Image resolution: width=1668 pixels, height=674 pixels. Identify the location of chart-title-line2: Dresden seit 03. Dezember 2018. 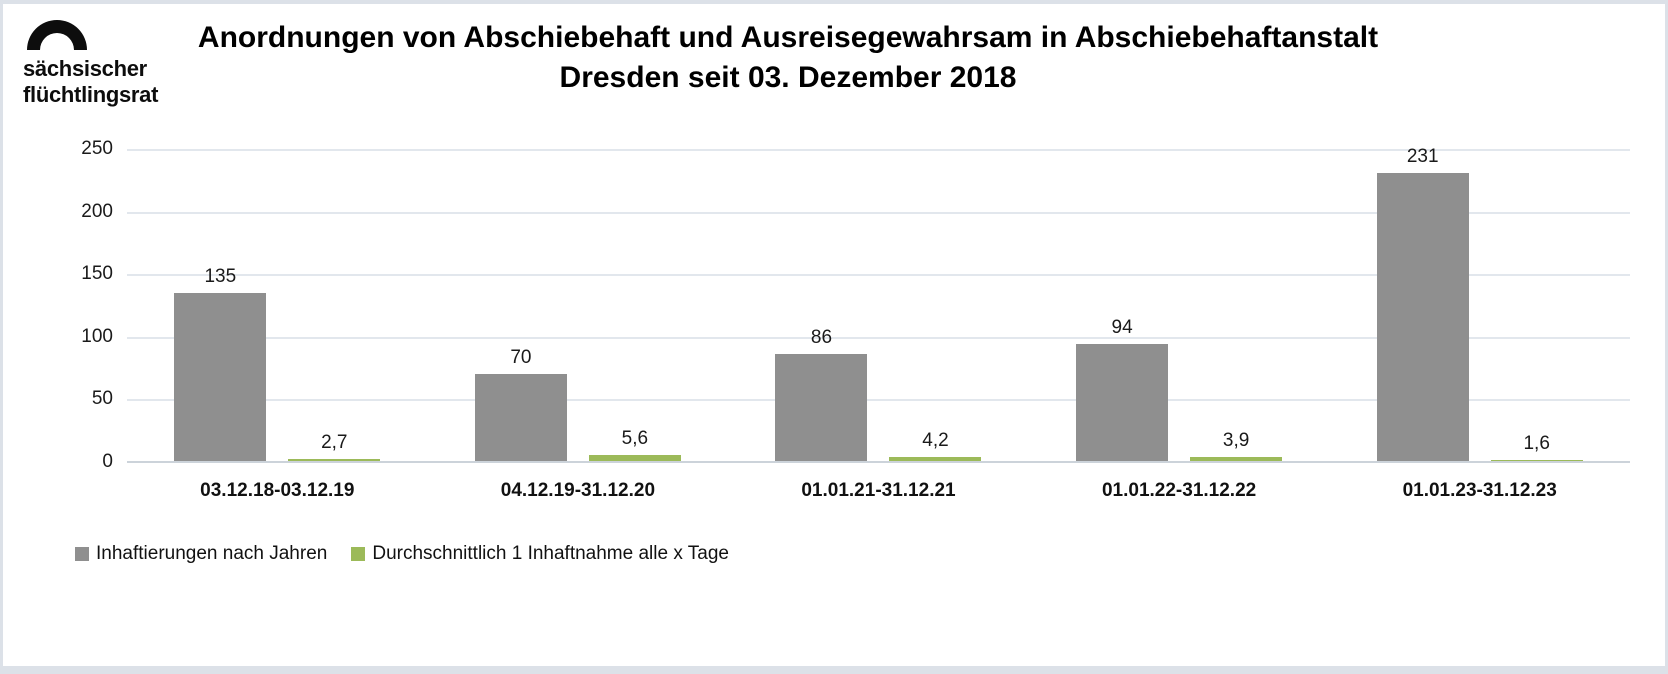
(788, 77).